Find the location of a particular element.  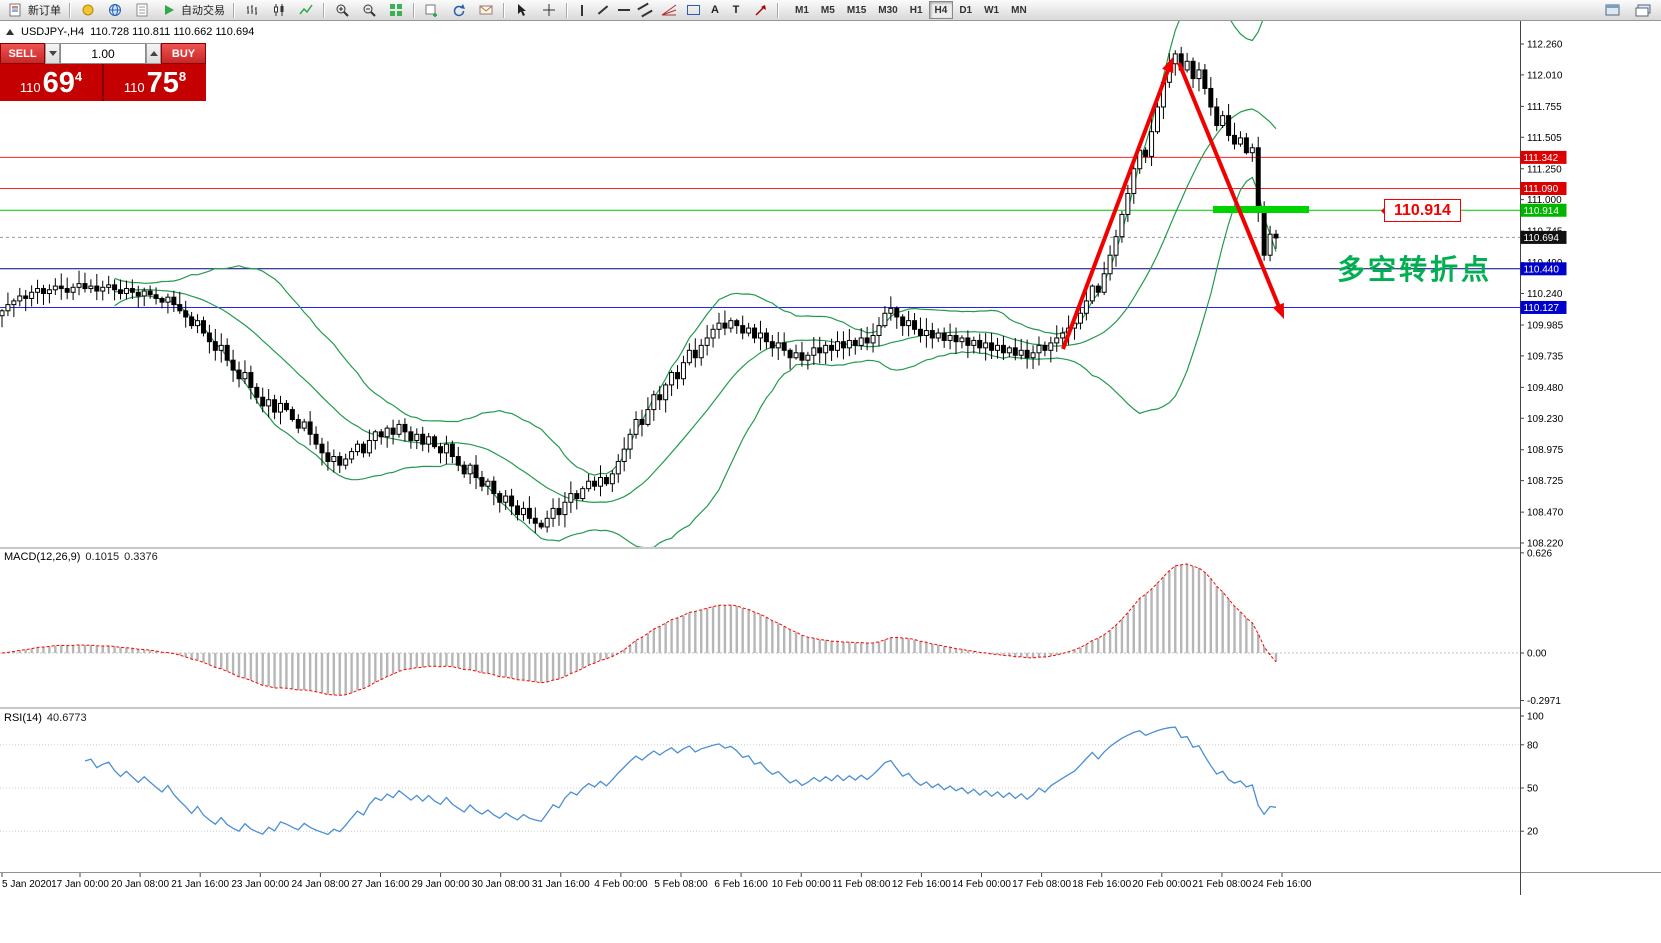

timeframe-toolbar: M1 M5 M15 M30 H1 H4 D1 W1 MN is located at coordinates (911, 10).